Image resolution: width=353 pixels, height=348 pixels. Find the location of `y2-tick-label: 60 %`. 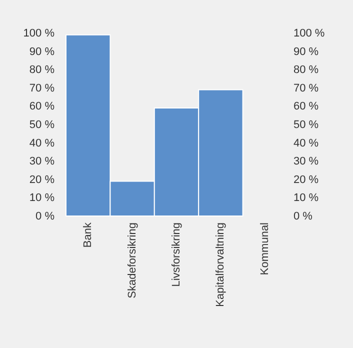

y2-tick-label: 60 % is located at coordinates (306, 106).